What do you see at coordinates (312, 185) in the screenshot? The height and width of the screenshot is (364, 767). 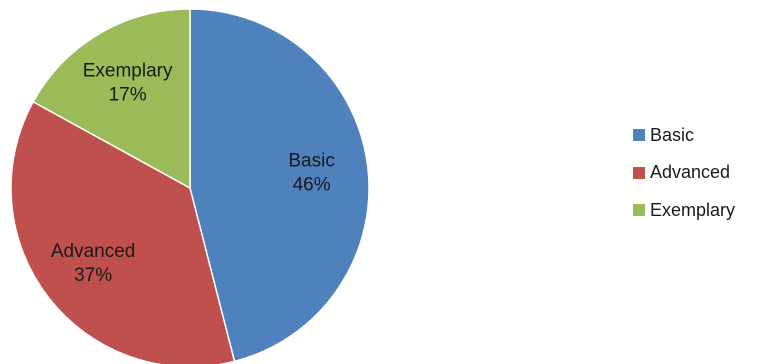 I see `data-label-percent-basic: 46%` at bounding box center [312, 185].